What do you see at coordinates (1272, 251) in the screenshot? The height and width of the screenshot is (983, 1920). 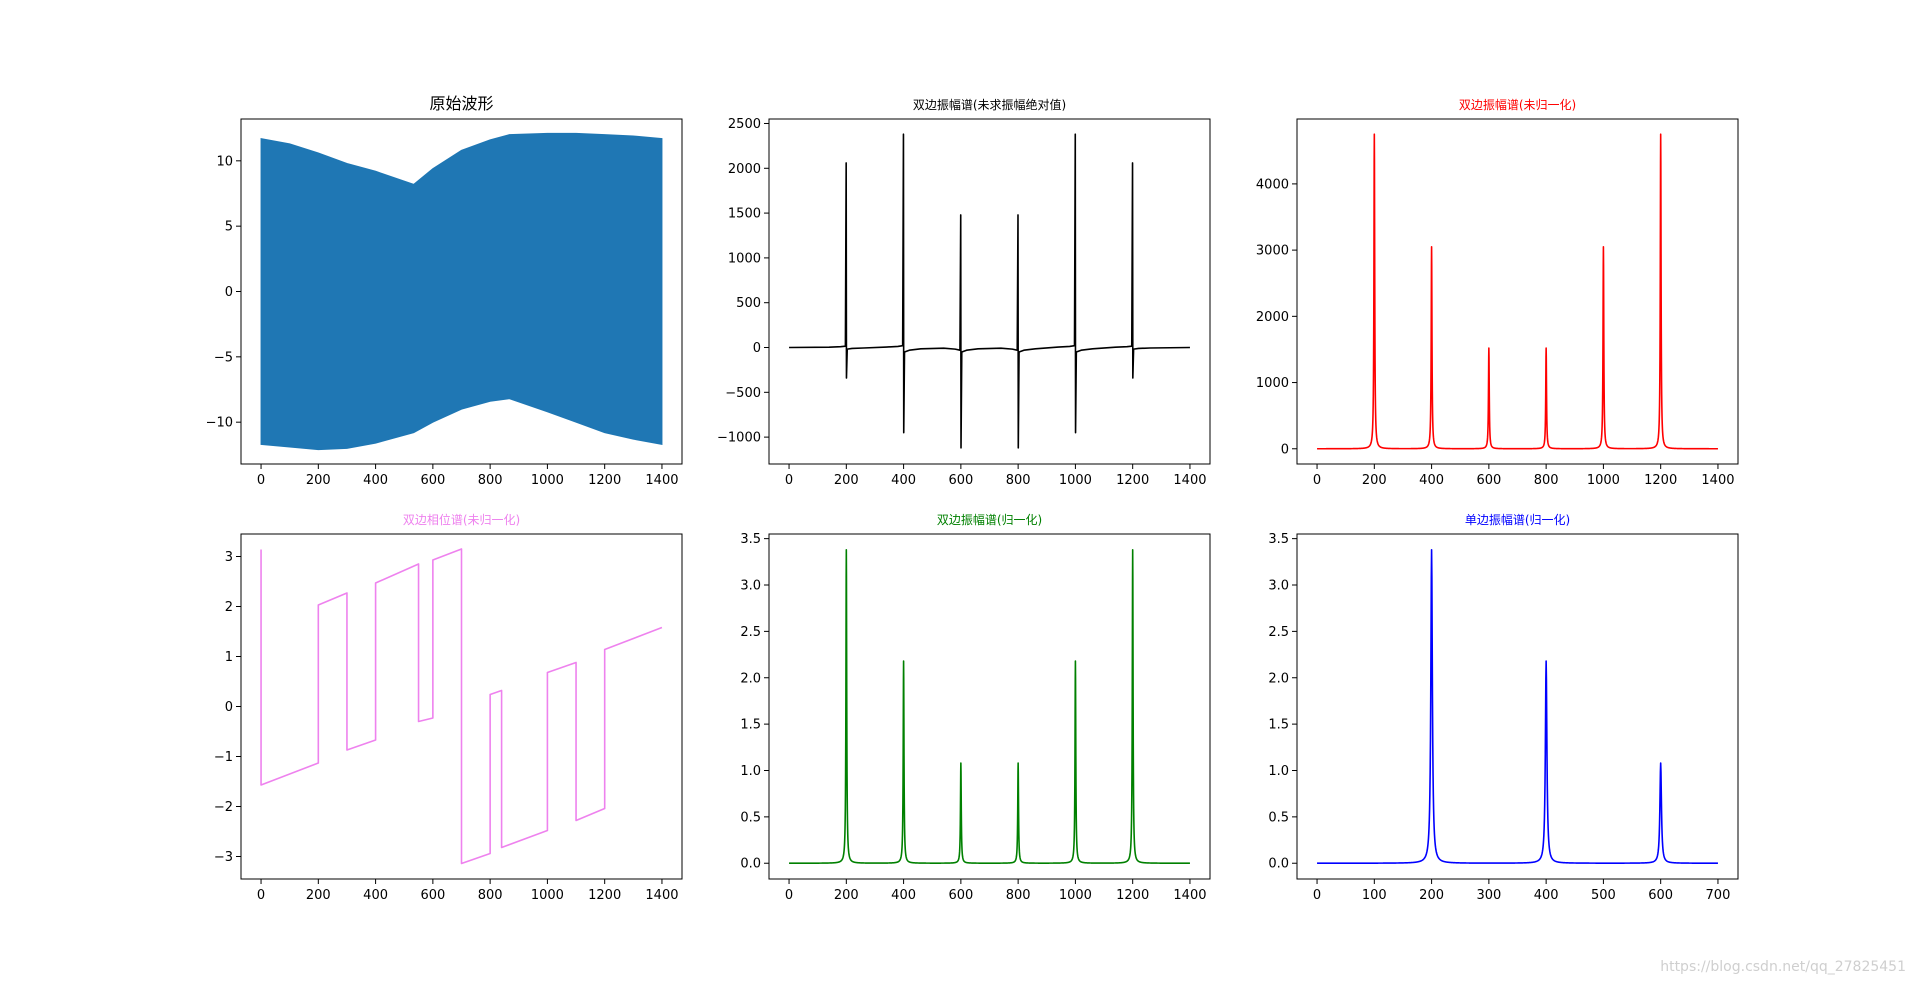 I see `y-tick-label: 3000` at bounding box center [1272, 251].